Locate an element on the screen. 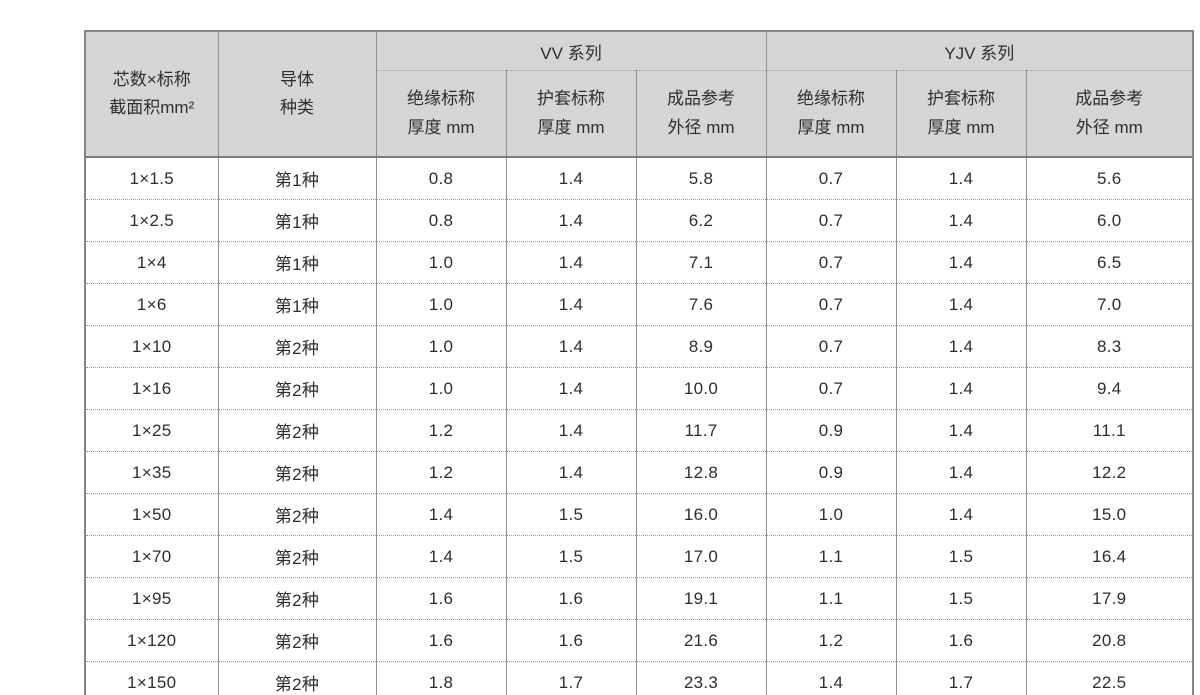  header-vv-sheath: 护套标称 厚度 mm is located at coordinates (571, 114).